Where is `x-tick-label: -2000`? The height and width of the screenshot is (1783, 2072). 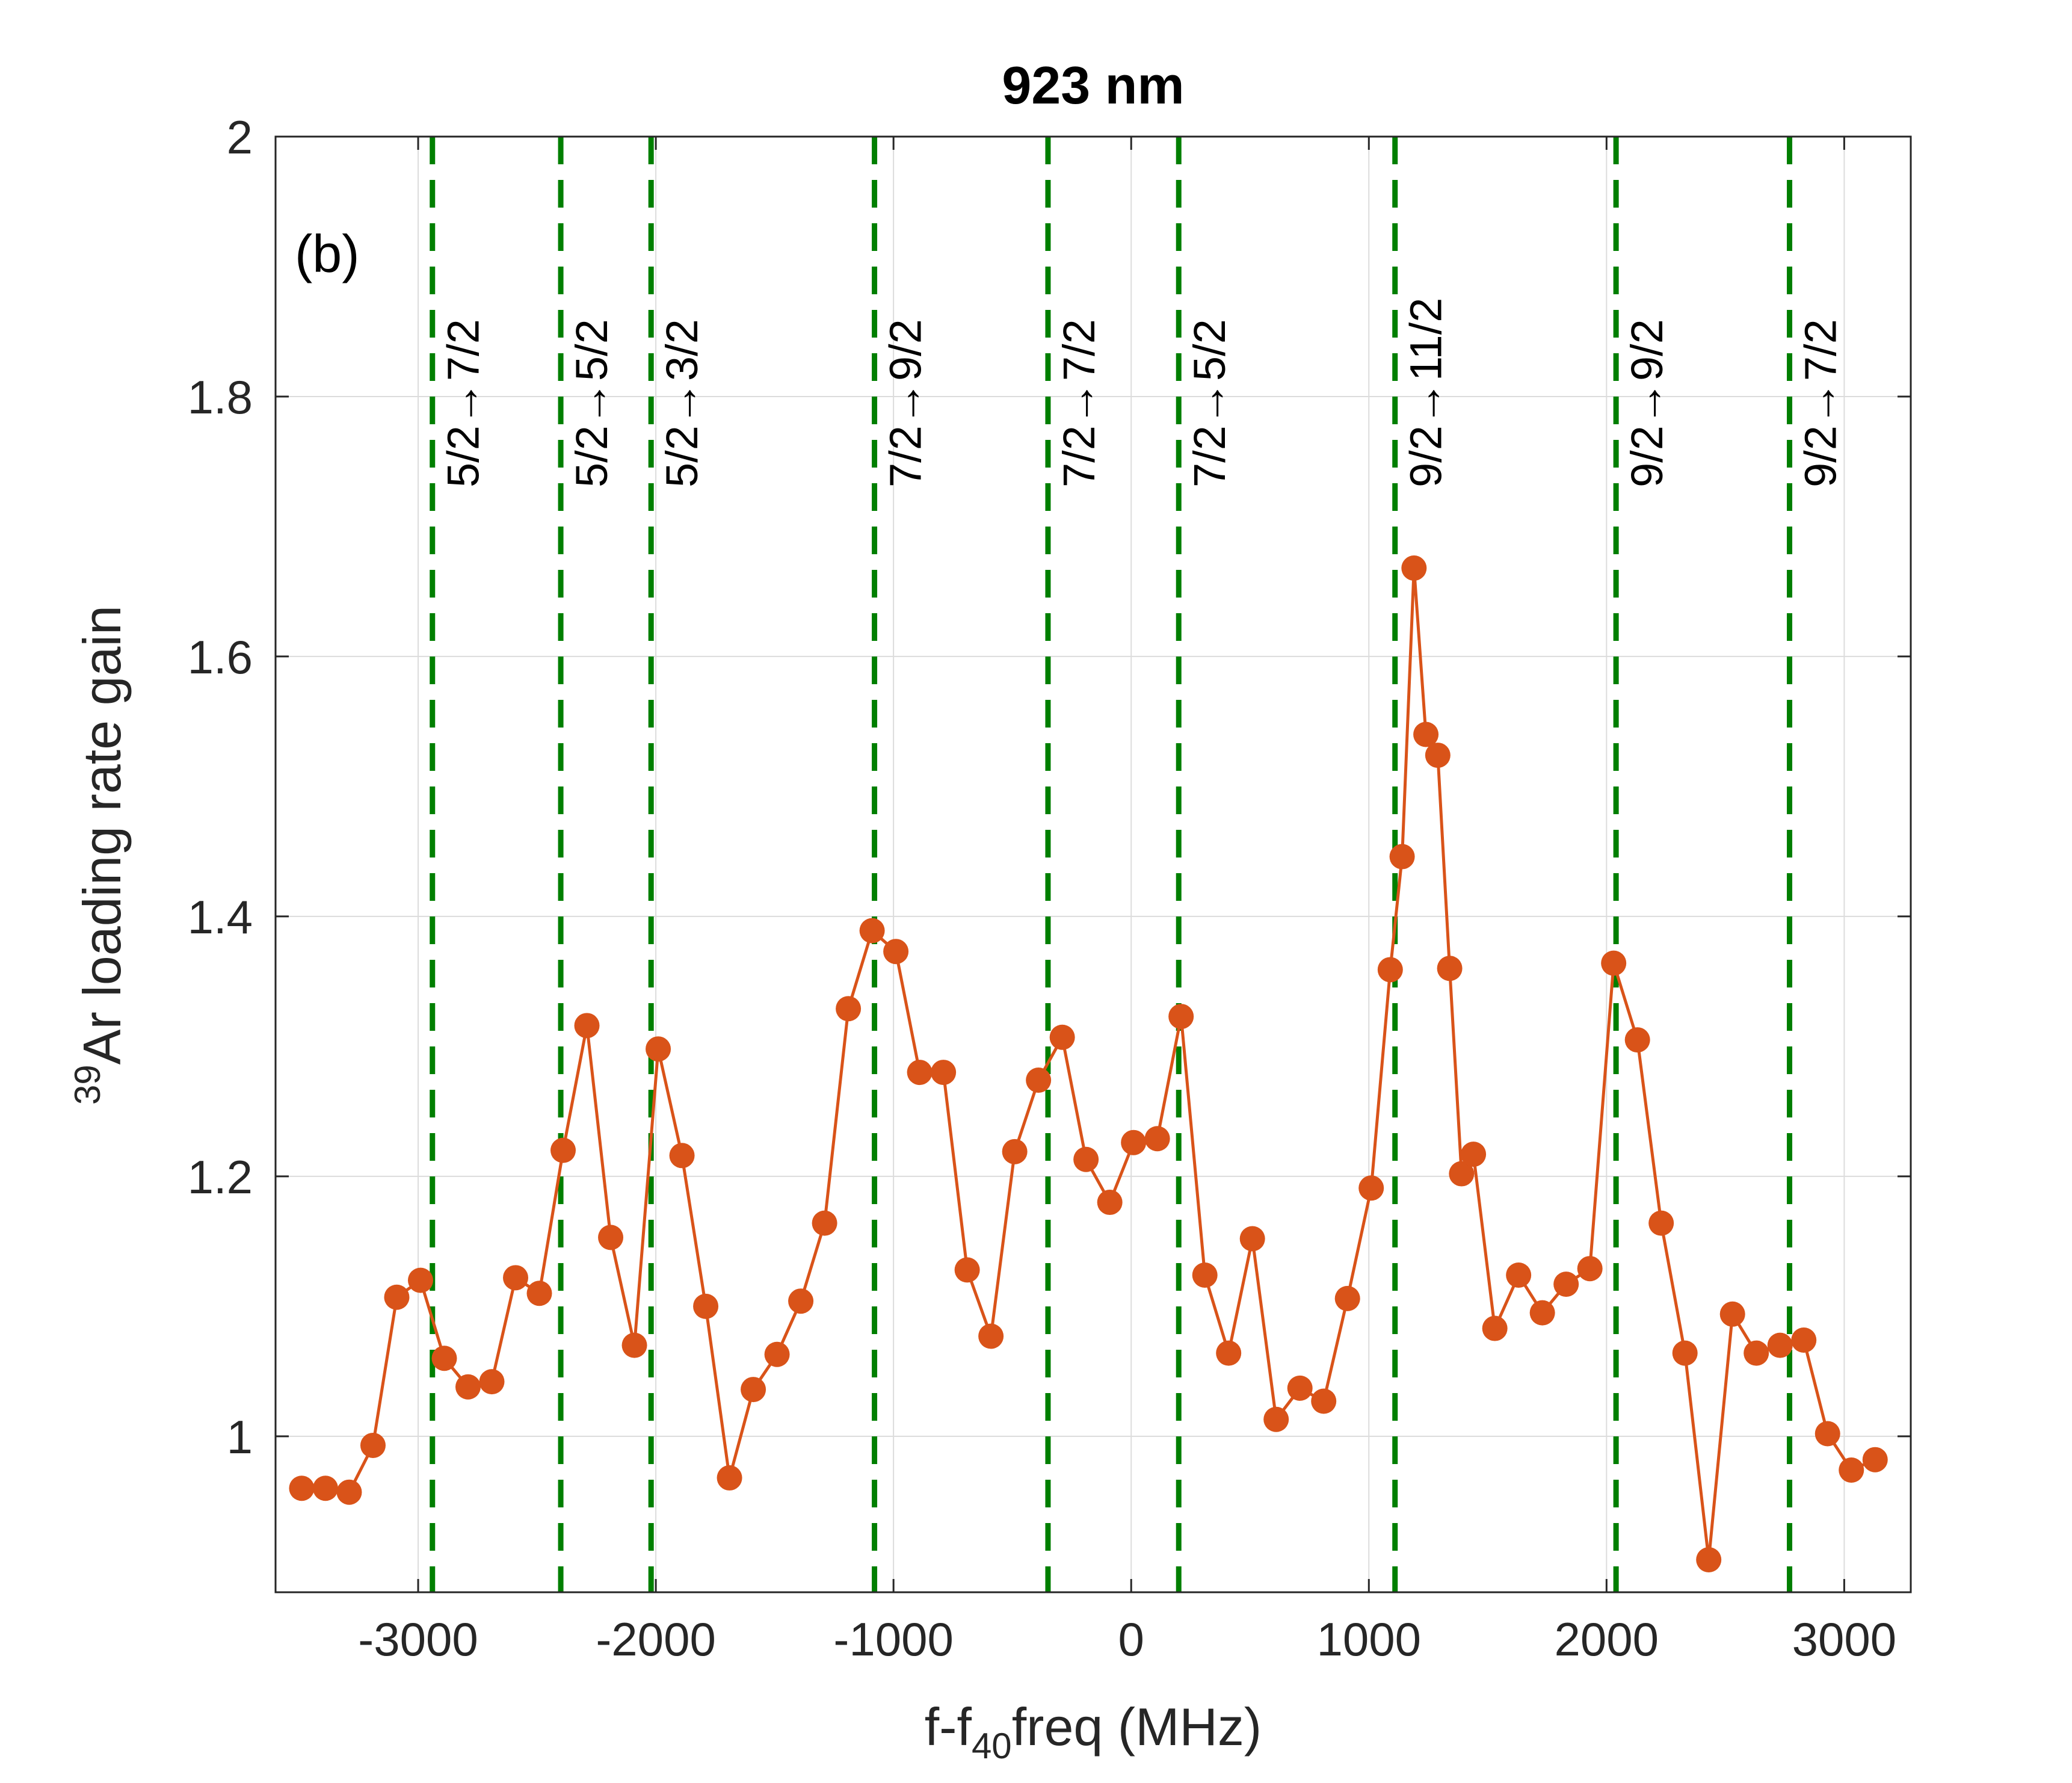 x-tick-label: -2000 is located at coordinates (656, 1640).